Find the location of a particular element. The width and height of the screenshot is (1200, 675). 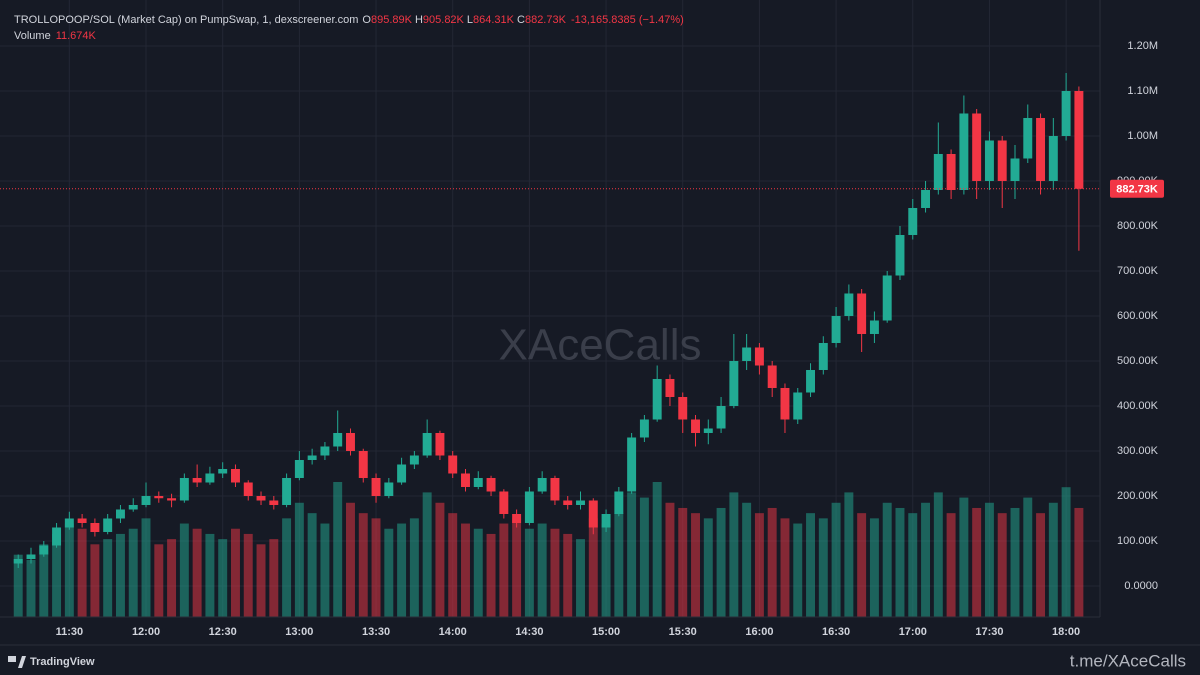

change: -13,165.8385 (−1.47%) is located at coordinates (627, 20).